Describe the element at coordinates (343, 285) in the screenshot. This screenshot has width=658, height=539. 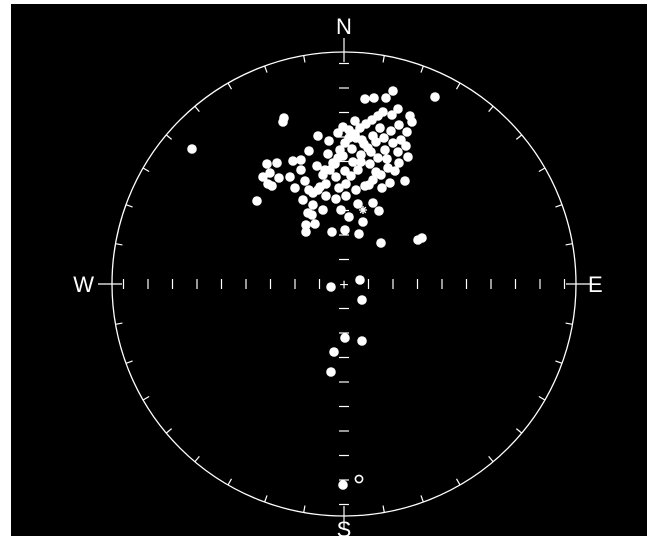
I see `center-marker: +` at that location.